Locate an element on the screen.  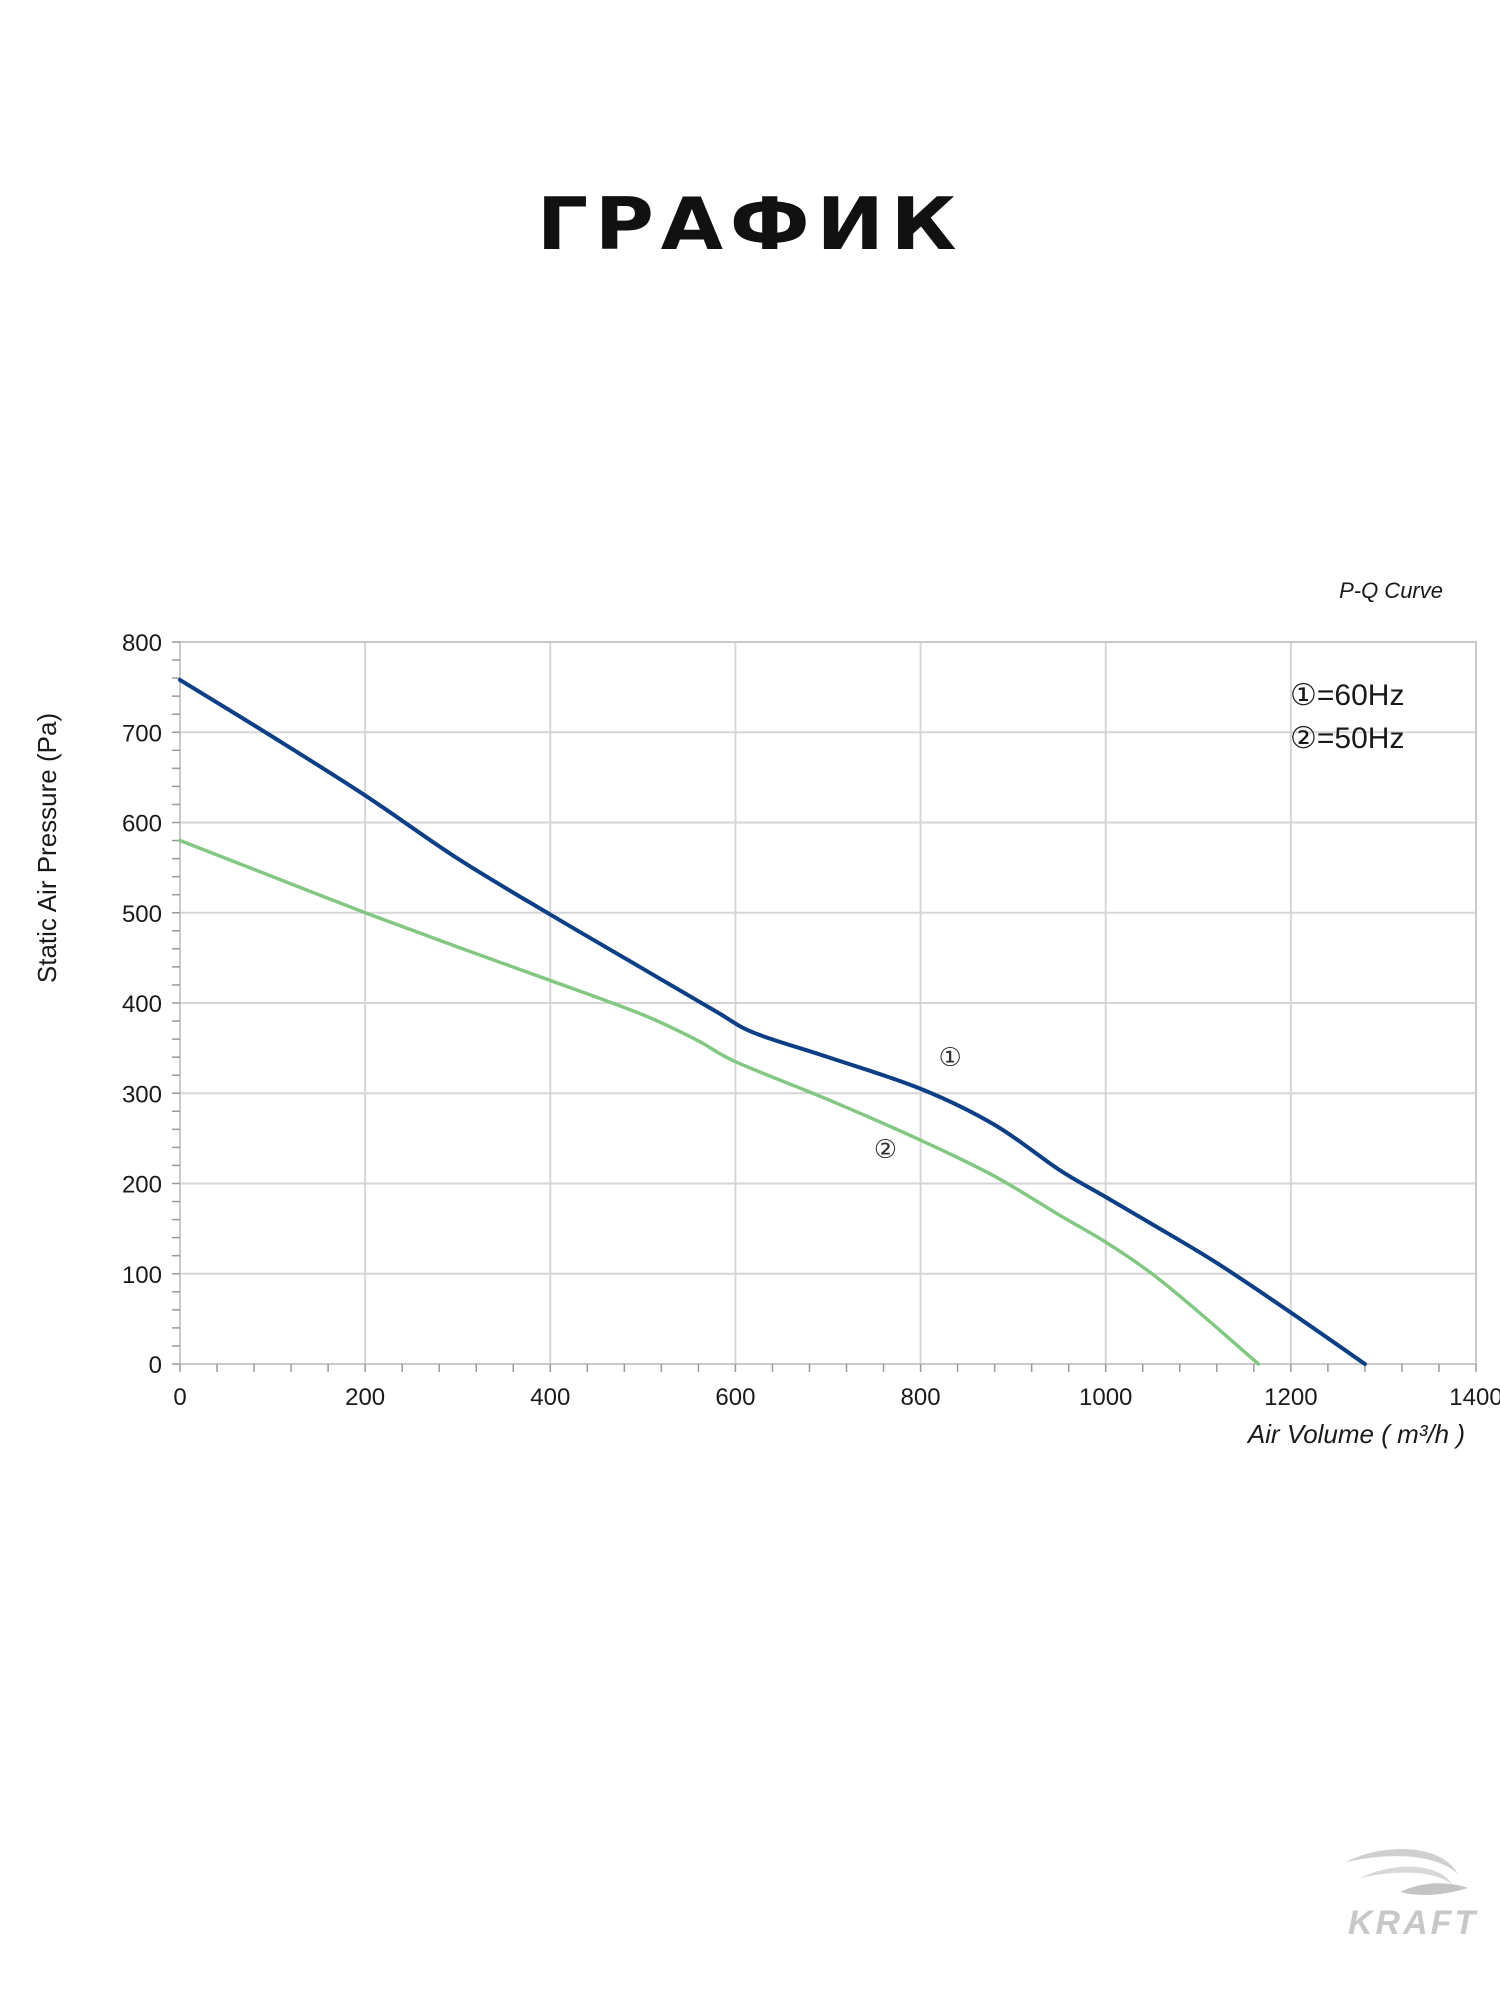
y-tick-label: 400 is located at coordinates (142, 1004).